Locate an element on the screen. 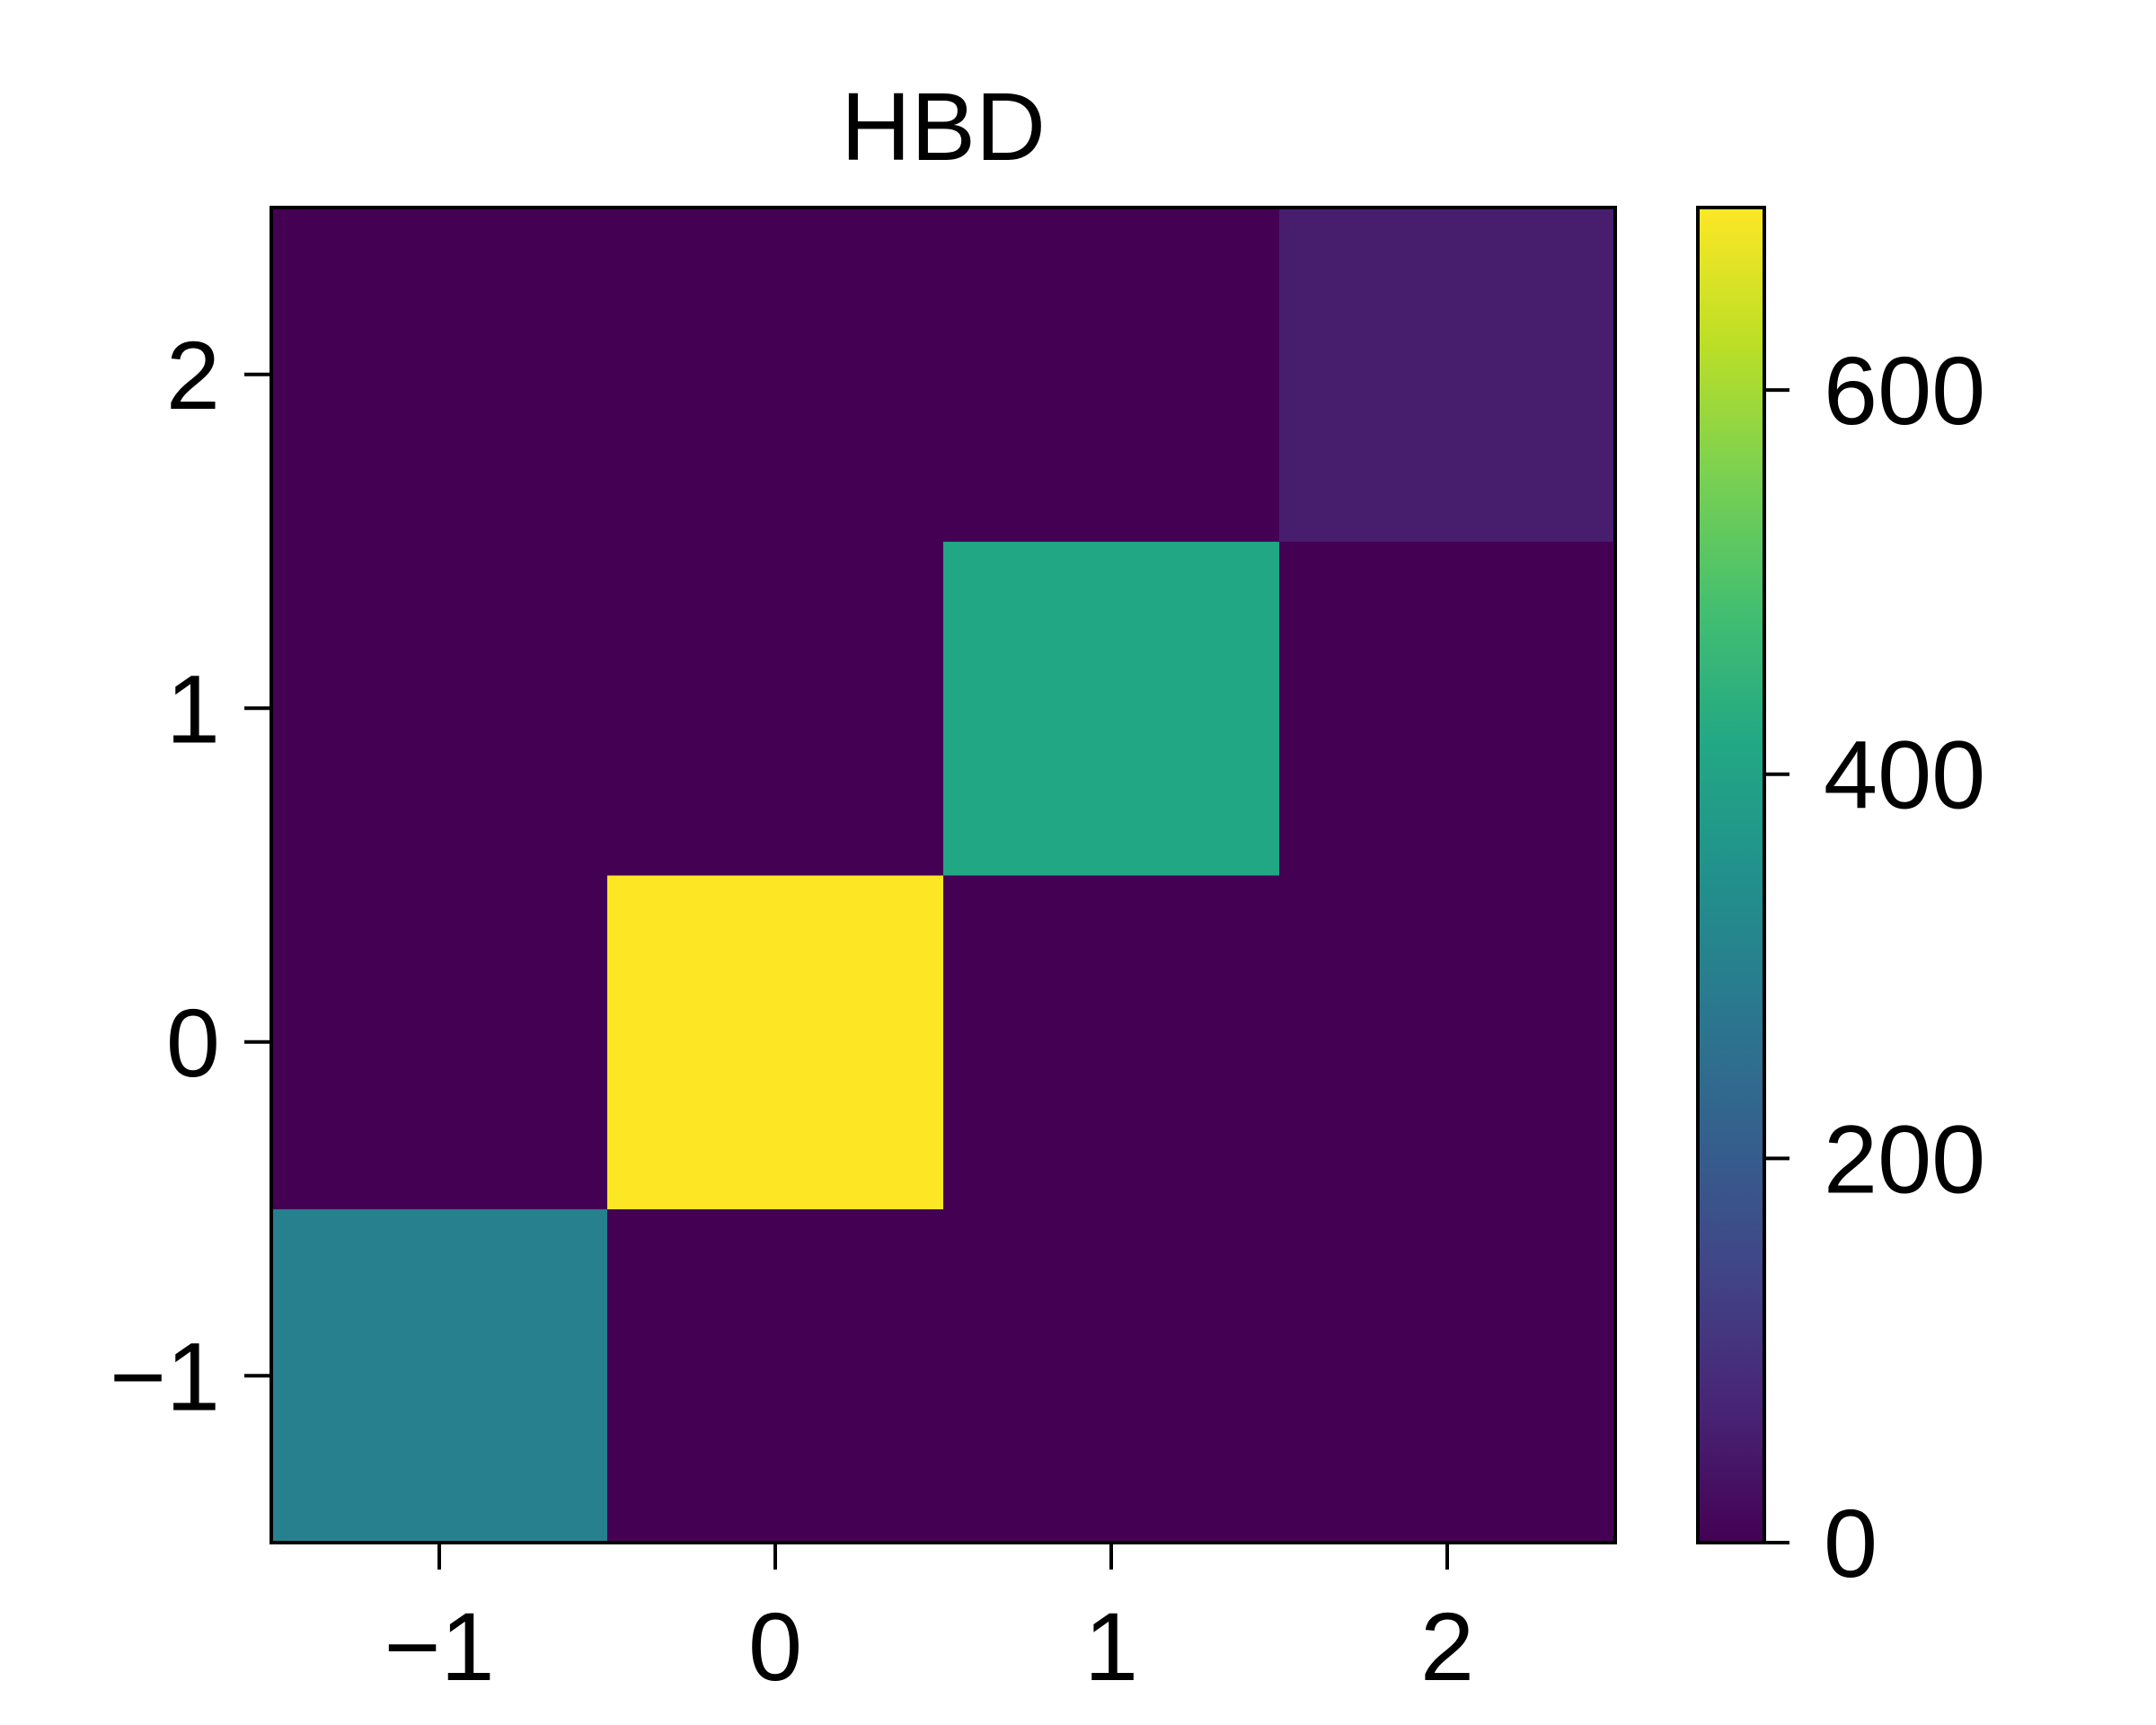  x-tick-label: 2 is located at coordinates (1447, 1646).